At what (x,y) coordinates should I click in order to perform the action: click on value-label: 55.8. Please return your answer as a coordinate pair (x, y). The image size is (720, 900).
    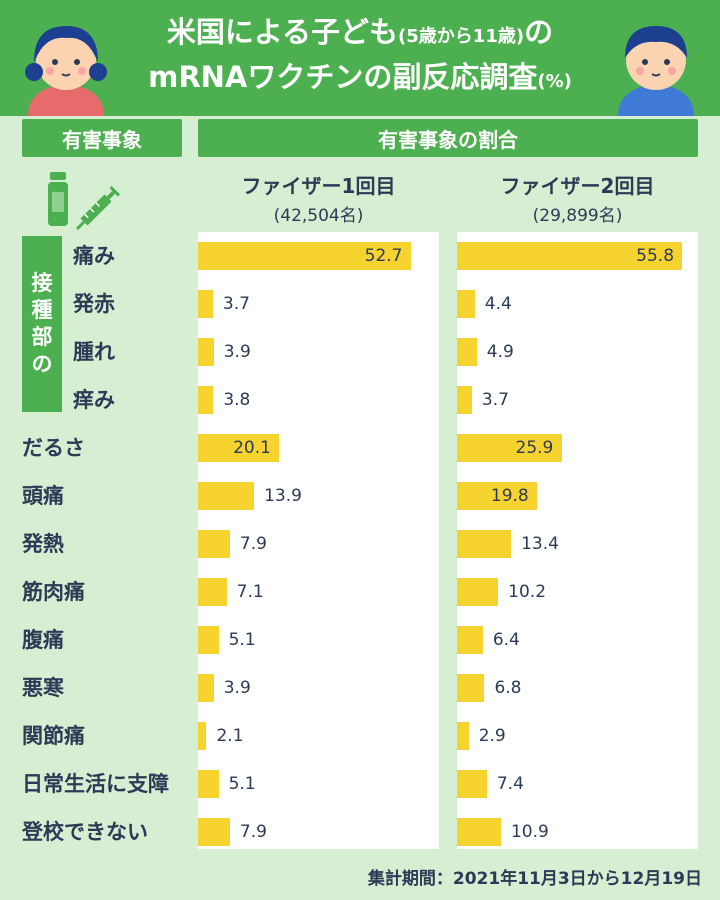
    Looking at the image, I should click on (655, 256).